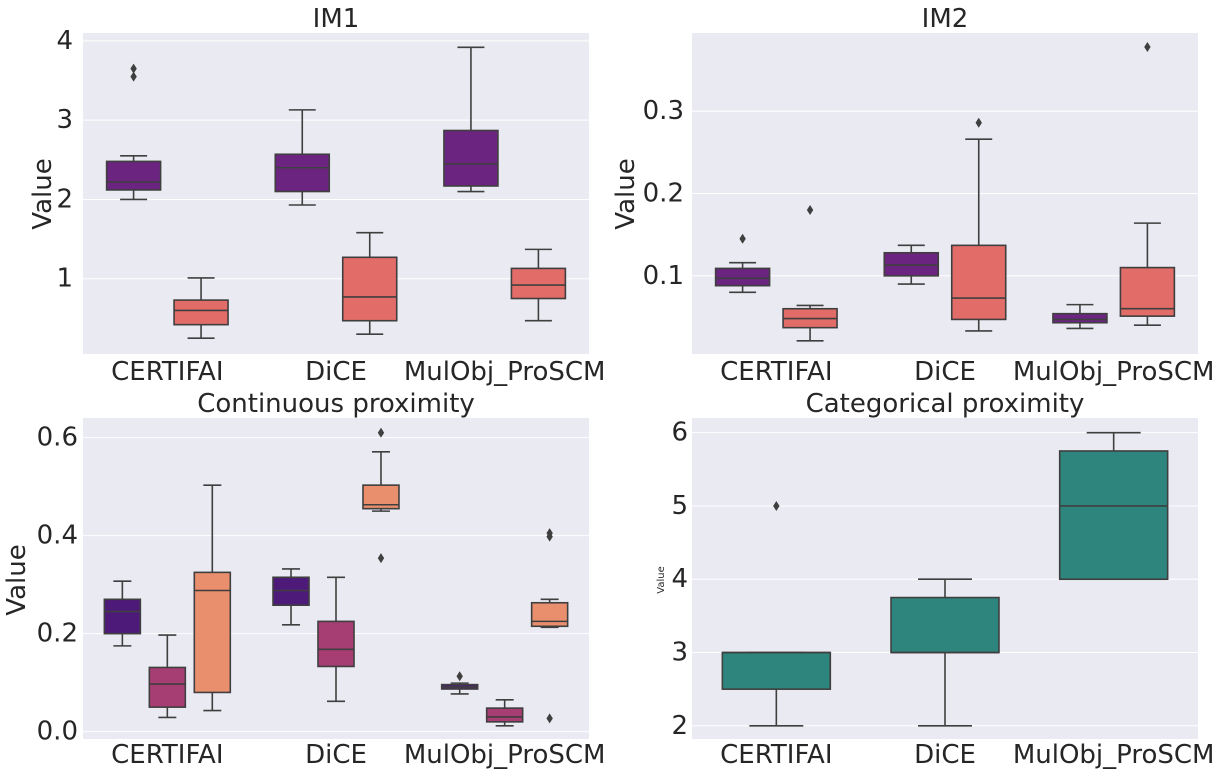  Describe the element at coordinates (64, 279) in the screenshot. I see `y-tick-label: 1` at that location.